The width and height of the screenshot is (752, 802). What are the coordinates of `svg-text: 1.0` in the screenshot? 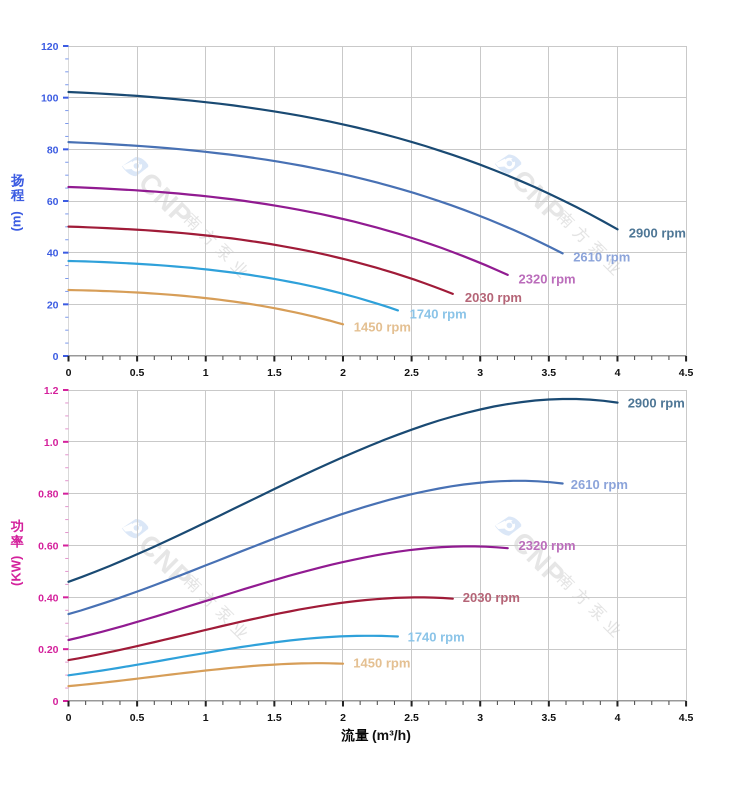 It's located at (51, 443).